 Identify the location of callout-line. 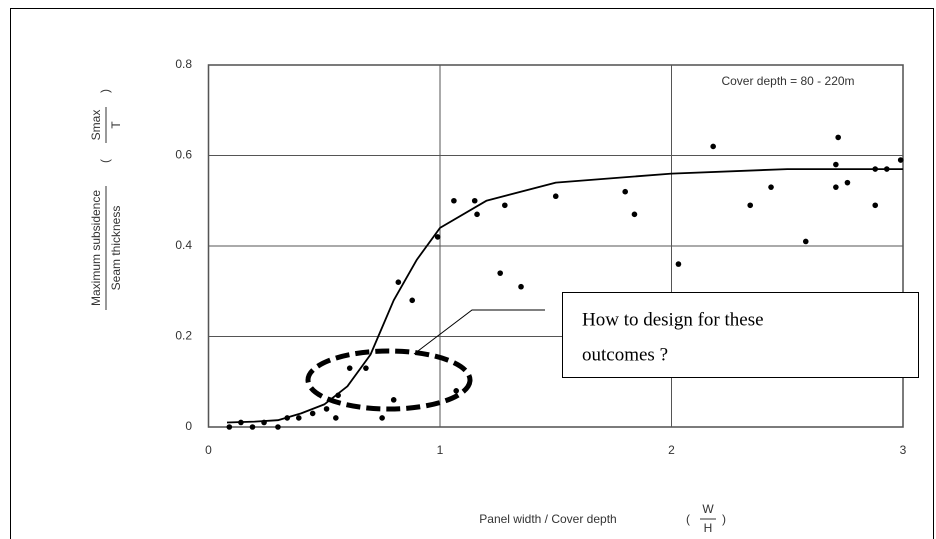
(479, 332).